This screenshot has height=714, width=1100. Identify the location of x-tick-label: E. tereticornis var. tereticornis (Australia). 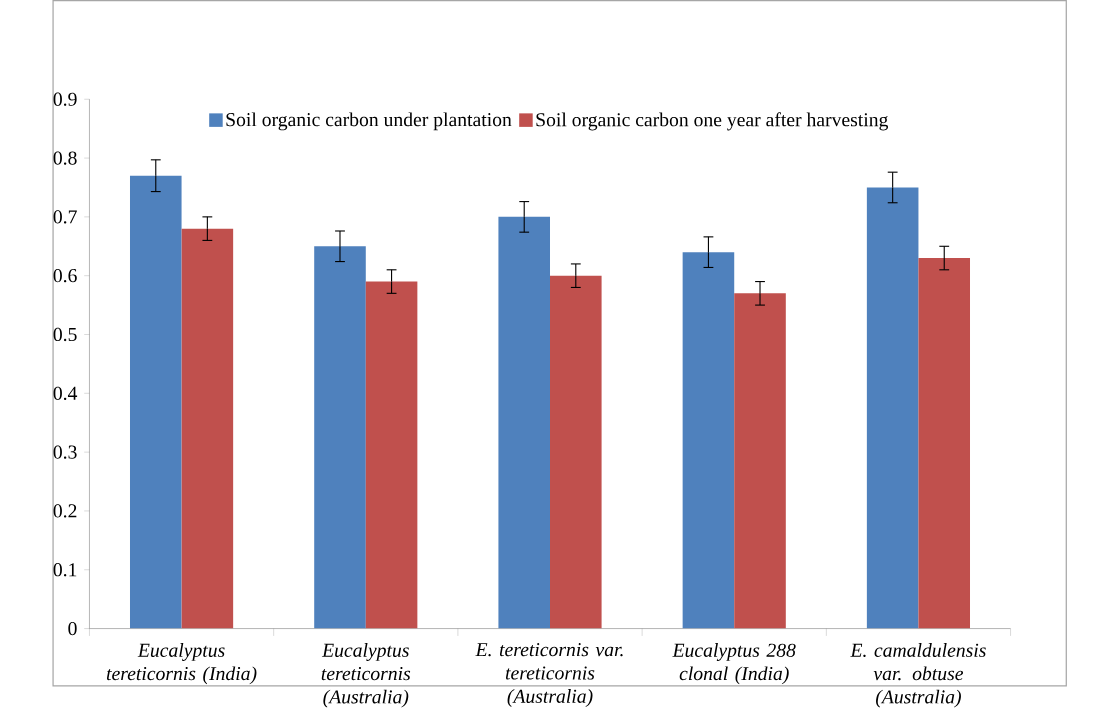
(549, 675).